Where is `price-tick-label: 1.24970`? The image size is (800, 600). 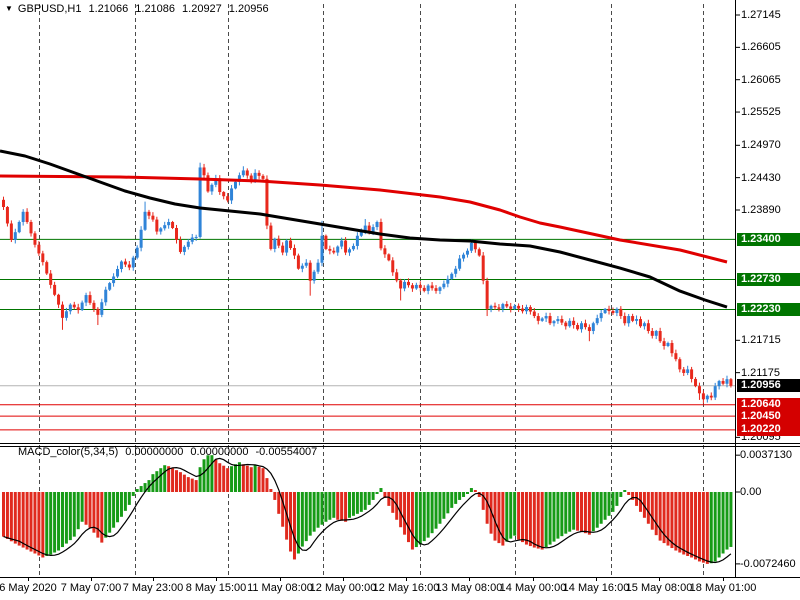
price-tick-label: 1.24970 is located at coordinates (761, 145).